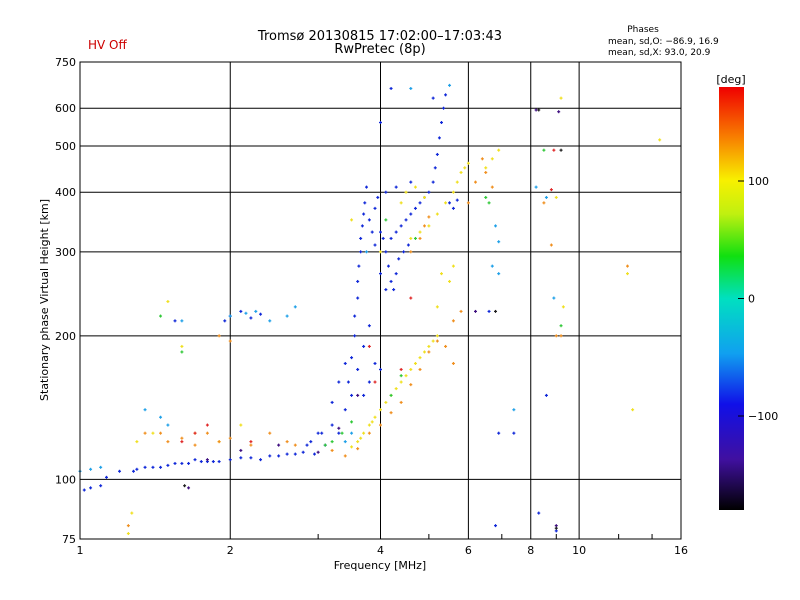 The image size is (800, 600). What do you see at coordinates (681, 550) in the screenshot?
I see `x-tick-label: 16` at bounding box center [681, 550].